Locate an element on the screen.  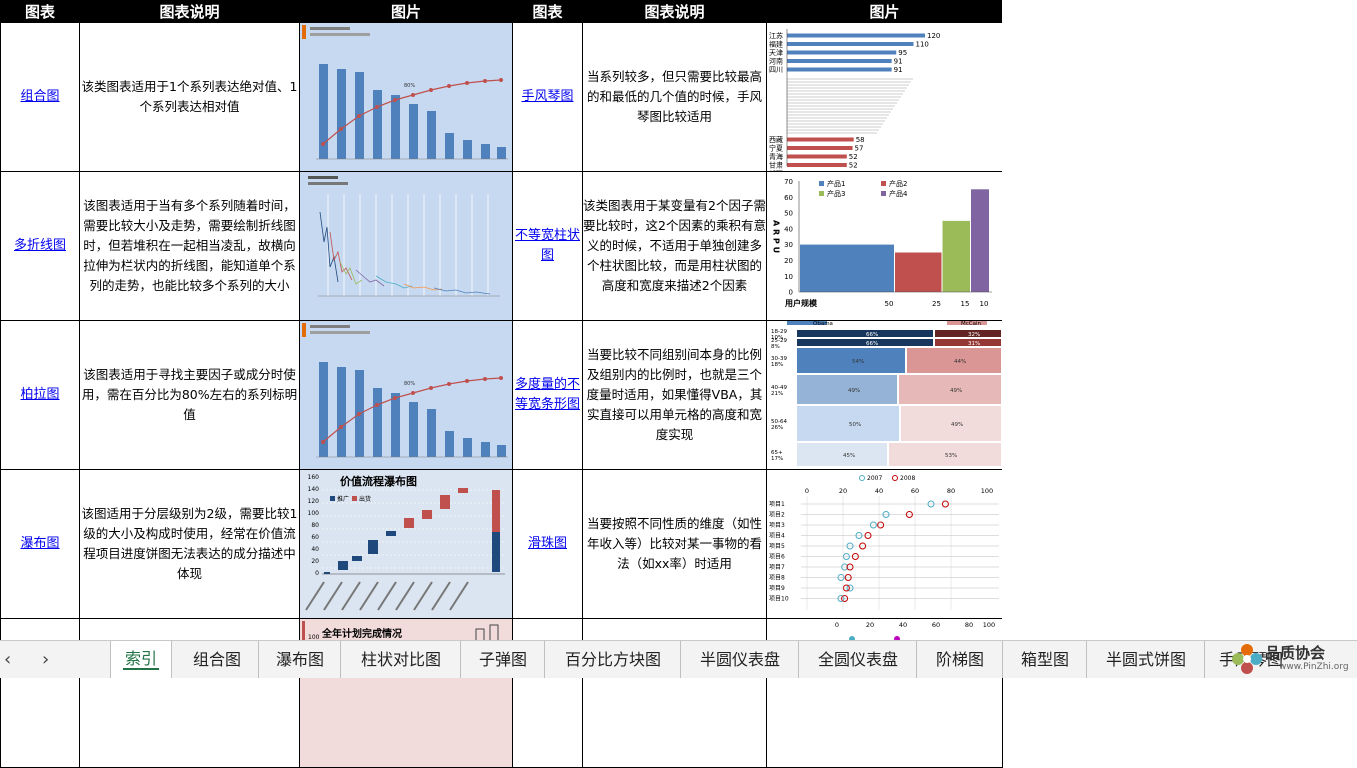
link-multi-line-chart: 多折线图 is located at coordinates (39, 245).